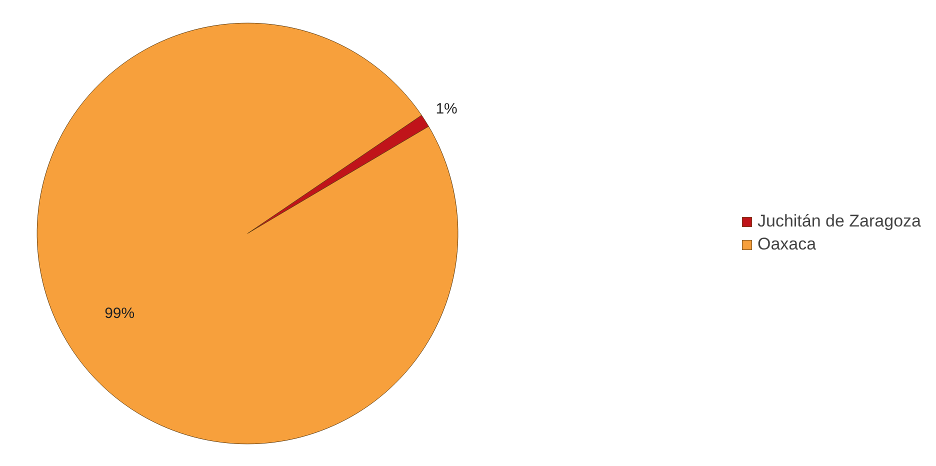  Describe the element at coordinates (447, 109) in the screenshot. I see `data-label: 1%` at that location.